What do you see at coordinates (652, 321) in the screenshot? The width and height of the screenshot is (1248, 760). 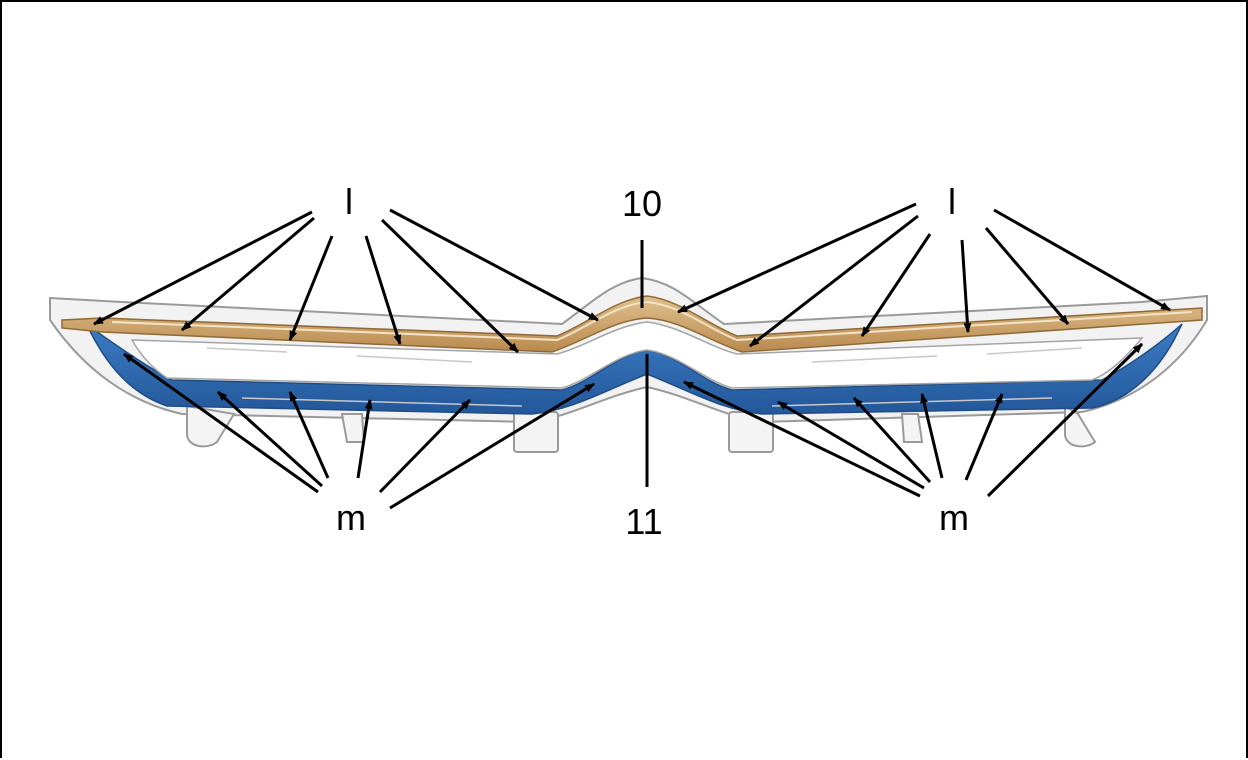 I see `upper-strip-highlight` at bounding box center [652, 321].